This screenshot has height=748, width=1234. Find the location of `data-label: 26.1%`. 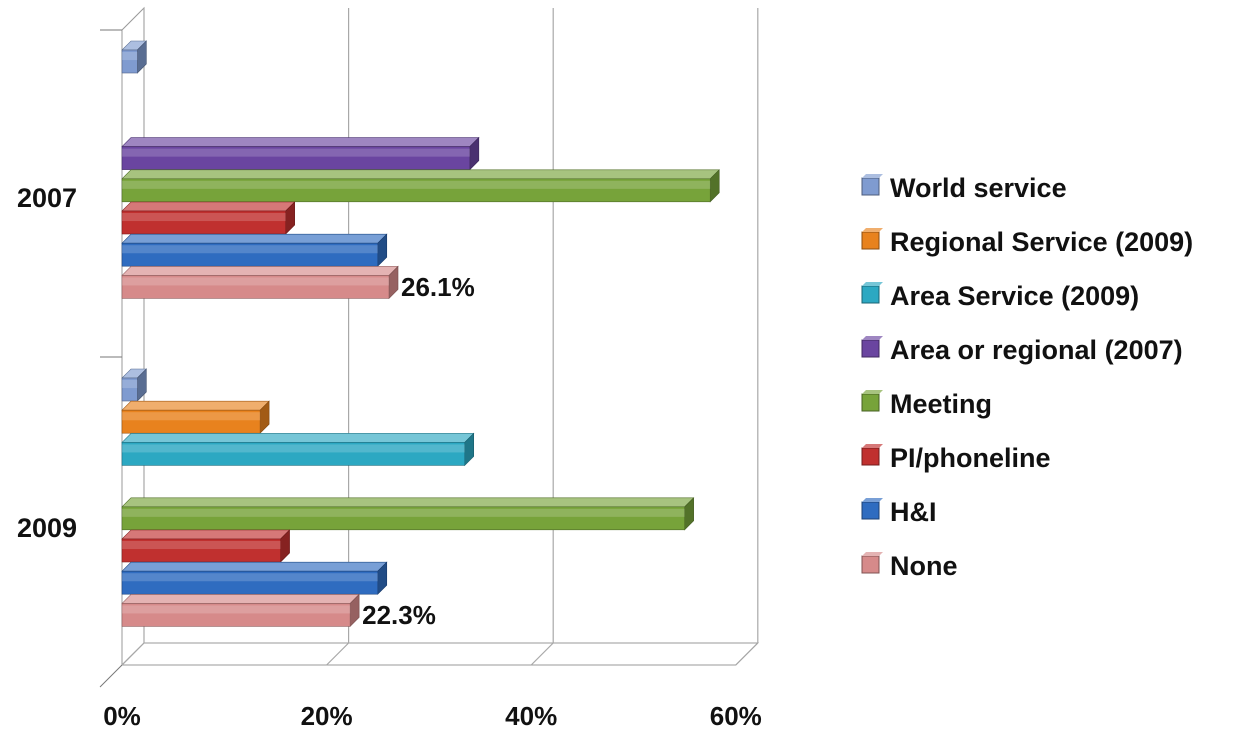

data-label: 26.1% is located at coordinates (438, 287).